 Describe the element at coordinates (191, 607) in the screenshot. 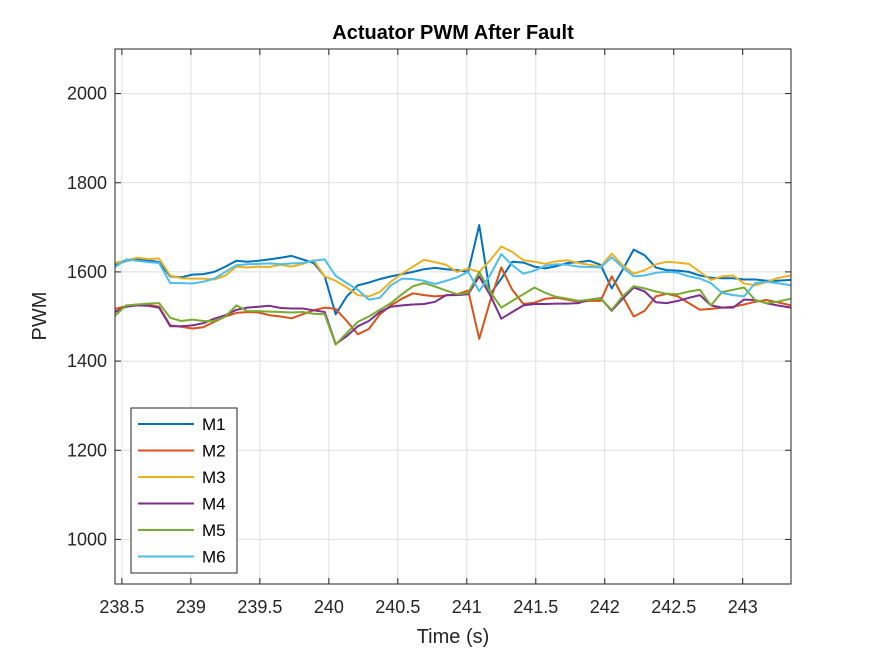

I see `x-tick-label: 239` at that location.